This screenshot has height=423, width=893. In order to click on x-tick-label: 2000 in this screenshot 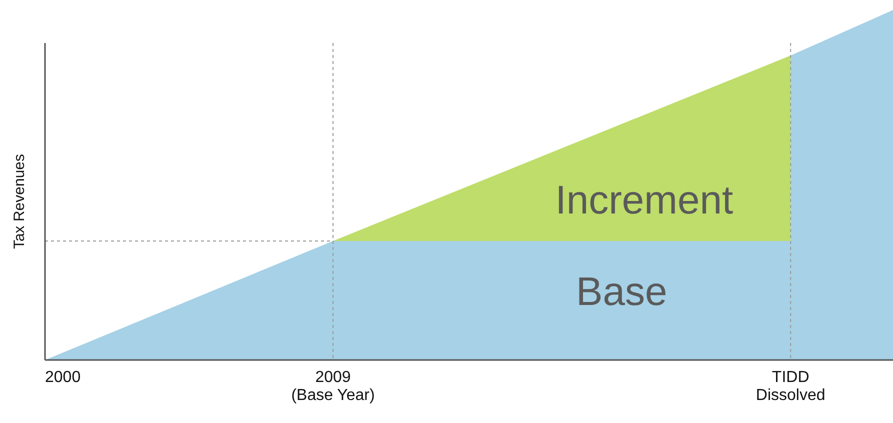, I will do `click(63, 377)`.